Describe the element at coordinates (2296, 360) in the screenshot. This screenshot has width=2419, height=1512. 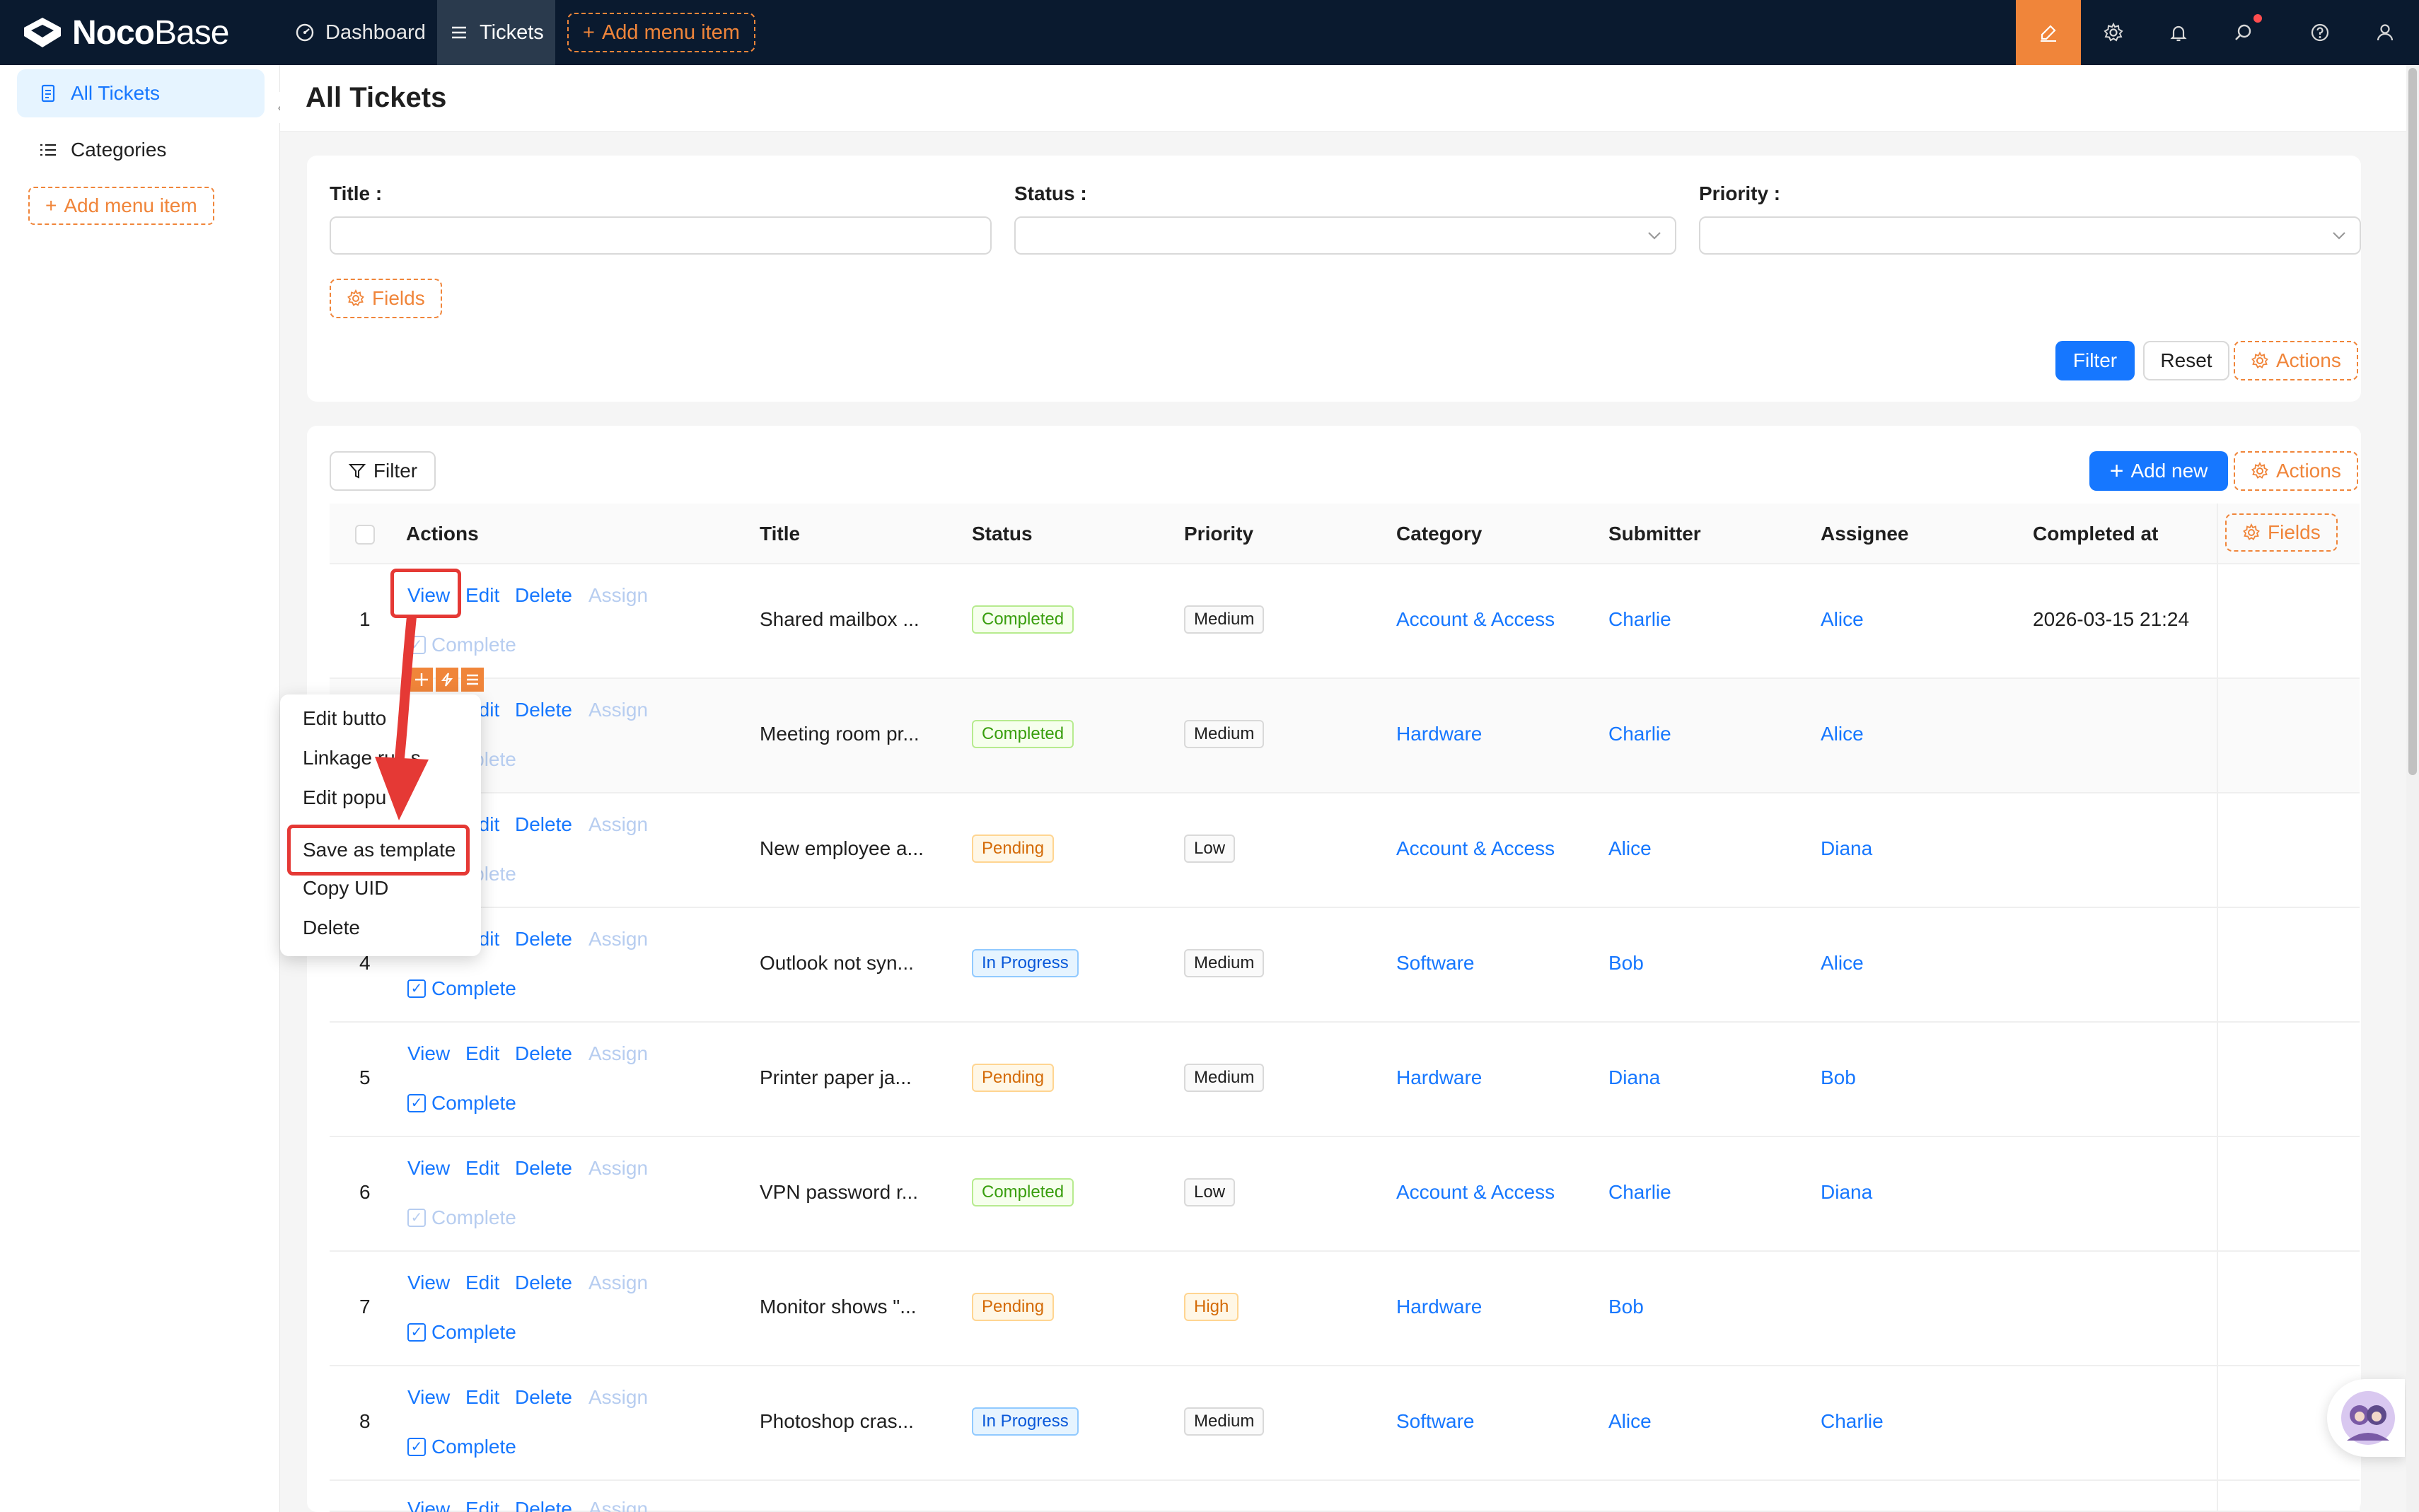
I see `form-actions-button: Actions` at that location.